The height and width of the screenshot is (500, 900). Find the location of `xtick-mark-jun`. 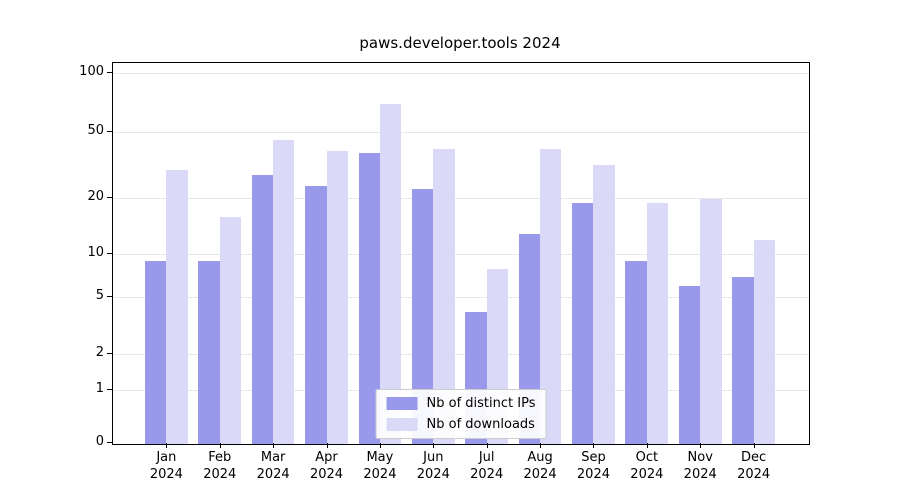

xtick-mark-jun is located at coordinates (434, 445).